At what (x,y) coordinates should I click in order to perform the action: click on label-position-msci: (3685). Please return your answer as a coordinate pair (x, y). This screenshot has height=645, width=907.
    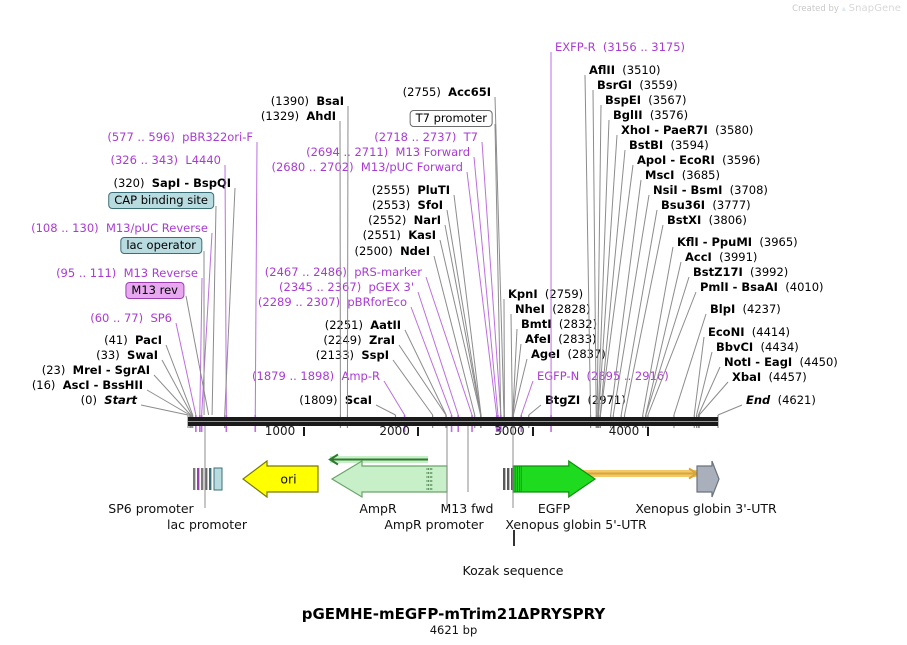
    Looking at the image, I should click on (700, 175).